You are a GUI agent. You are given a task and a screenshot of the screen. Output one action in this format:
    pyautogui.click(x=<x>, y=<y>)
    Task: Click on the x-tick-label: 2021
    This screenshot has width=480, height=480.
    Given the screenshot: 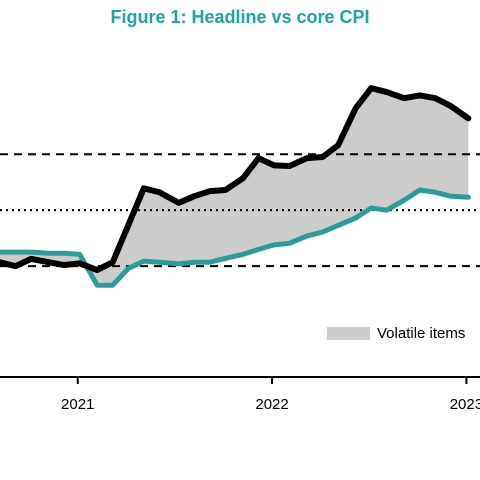 What is the action you would take?
    pyautogui.click(x=77, y=404)
    